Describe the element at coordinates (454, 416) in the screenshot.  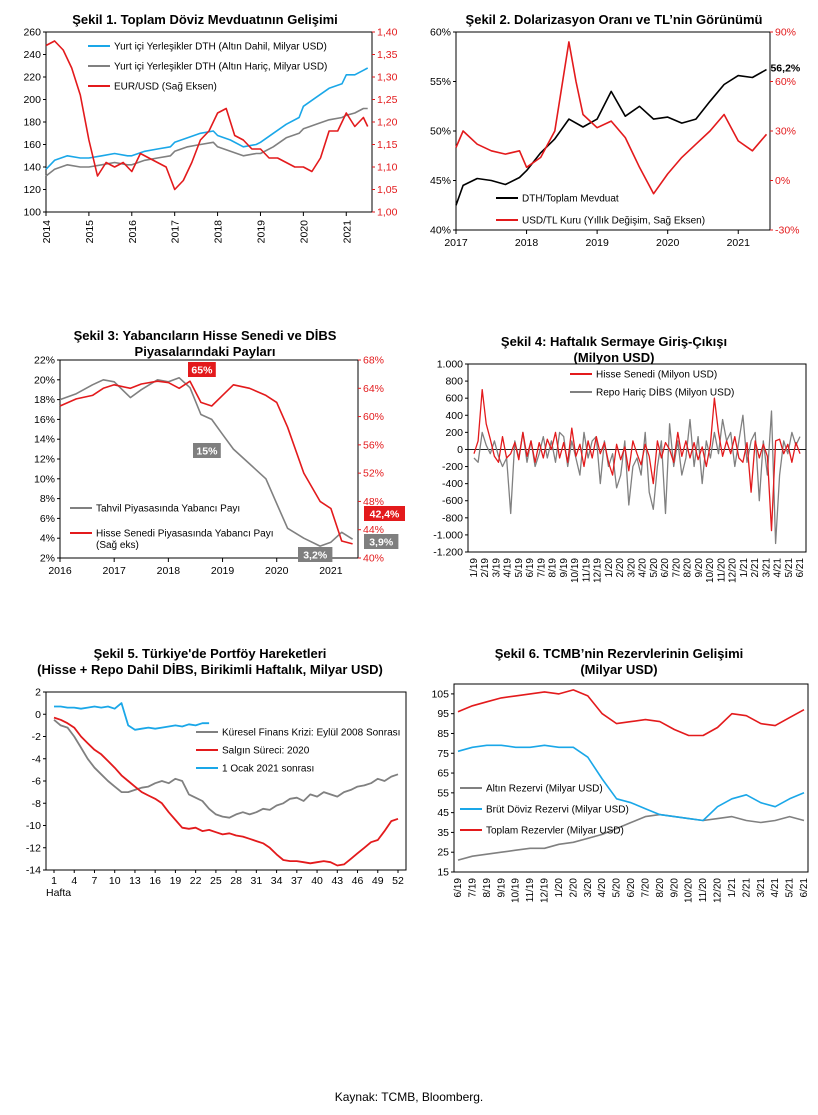
I see `y-tick-label: 400` at that location.